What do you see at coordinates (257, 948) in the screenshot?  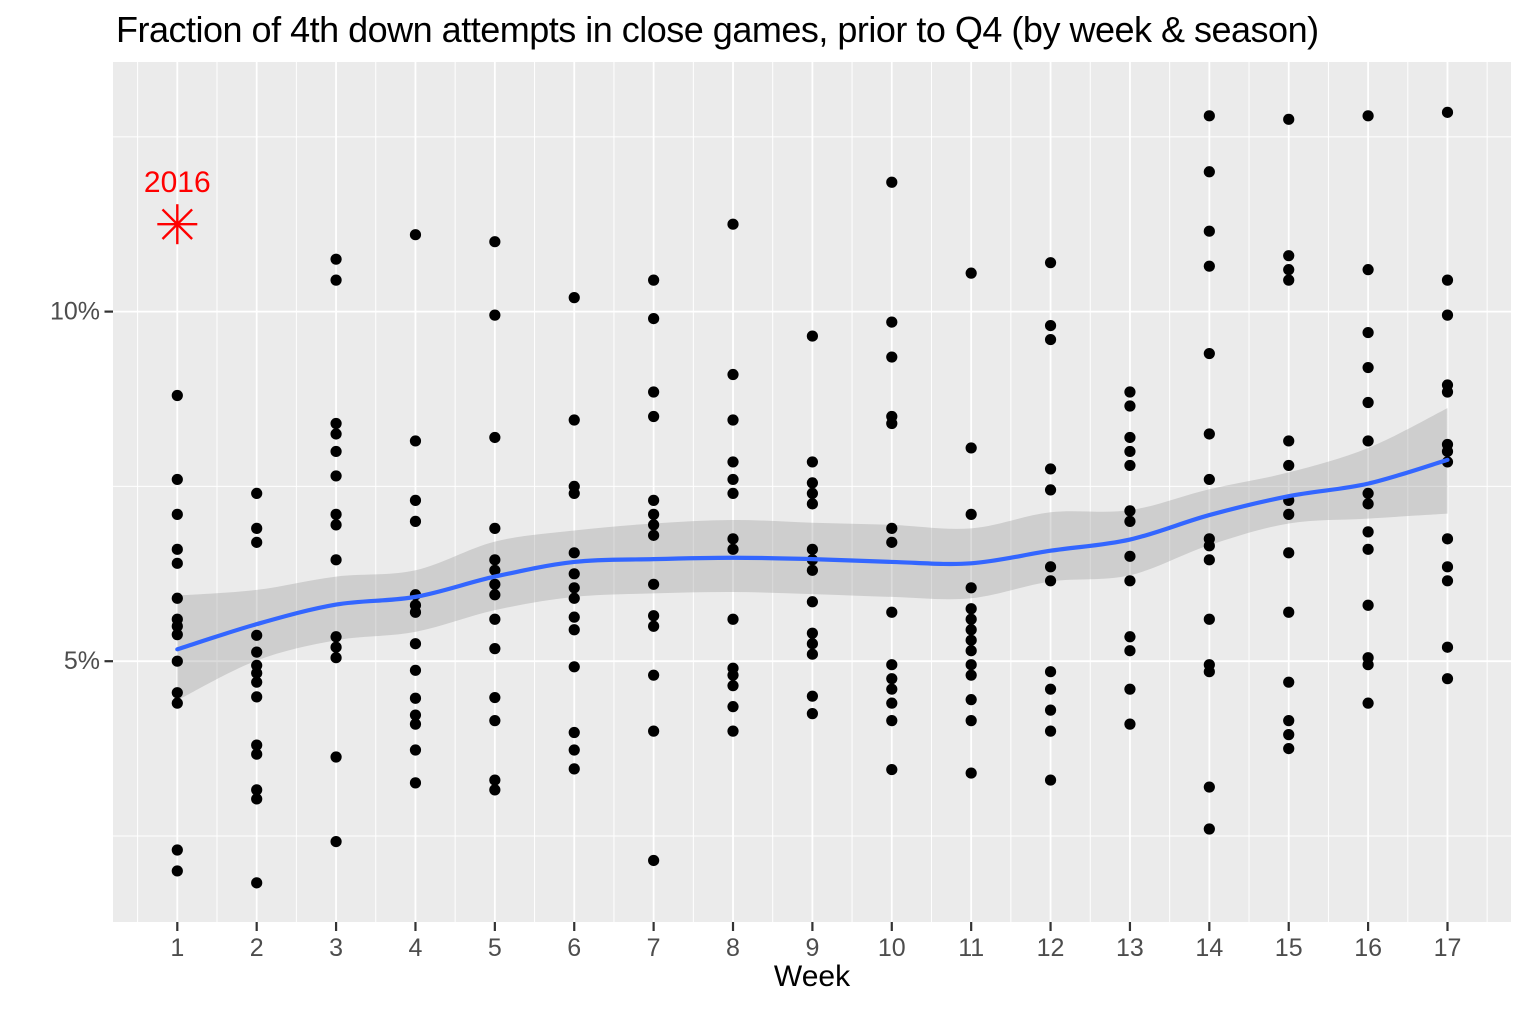 I see `x-tick-label: 2` at bounding box center [257, 948].